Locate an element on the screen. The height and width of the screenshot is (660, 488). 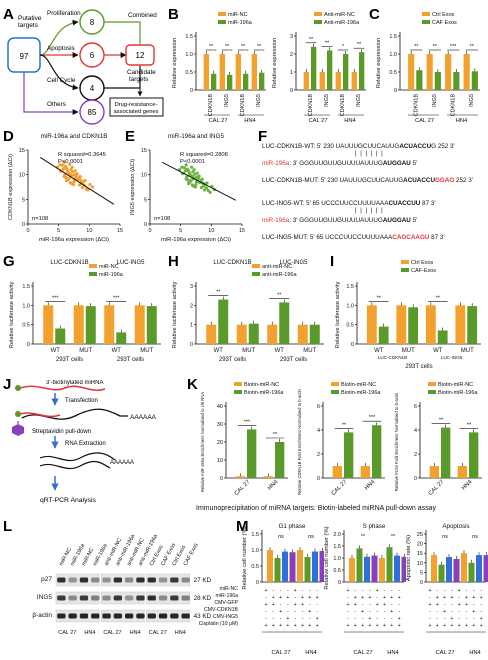
j-label-rna-extraction: RNA Extraction is located at coordinates (85, 444).